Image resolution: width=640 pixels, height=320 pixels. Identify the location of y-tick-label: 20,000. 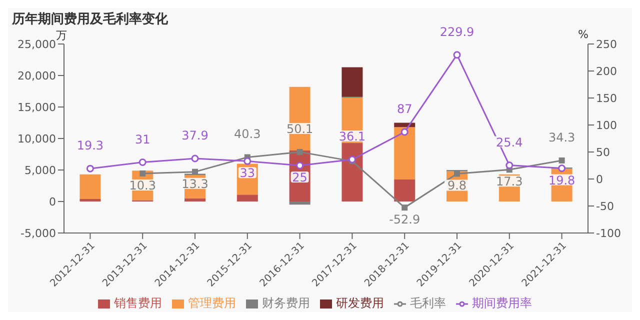
(37, 75).